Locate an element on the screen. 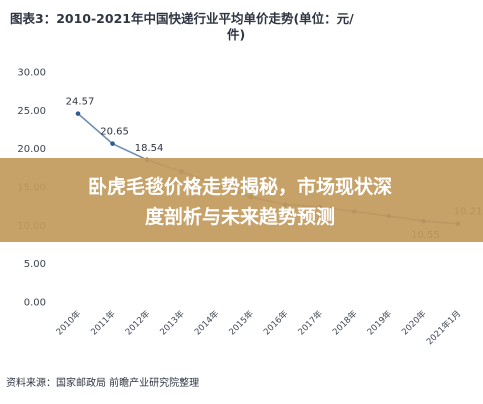 The width and height of the screenshot is (483, 404). x-tick-label: 2017年 is located at coordinates (310, 322).